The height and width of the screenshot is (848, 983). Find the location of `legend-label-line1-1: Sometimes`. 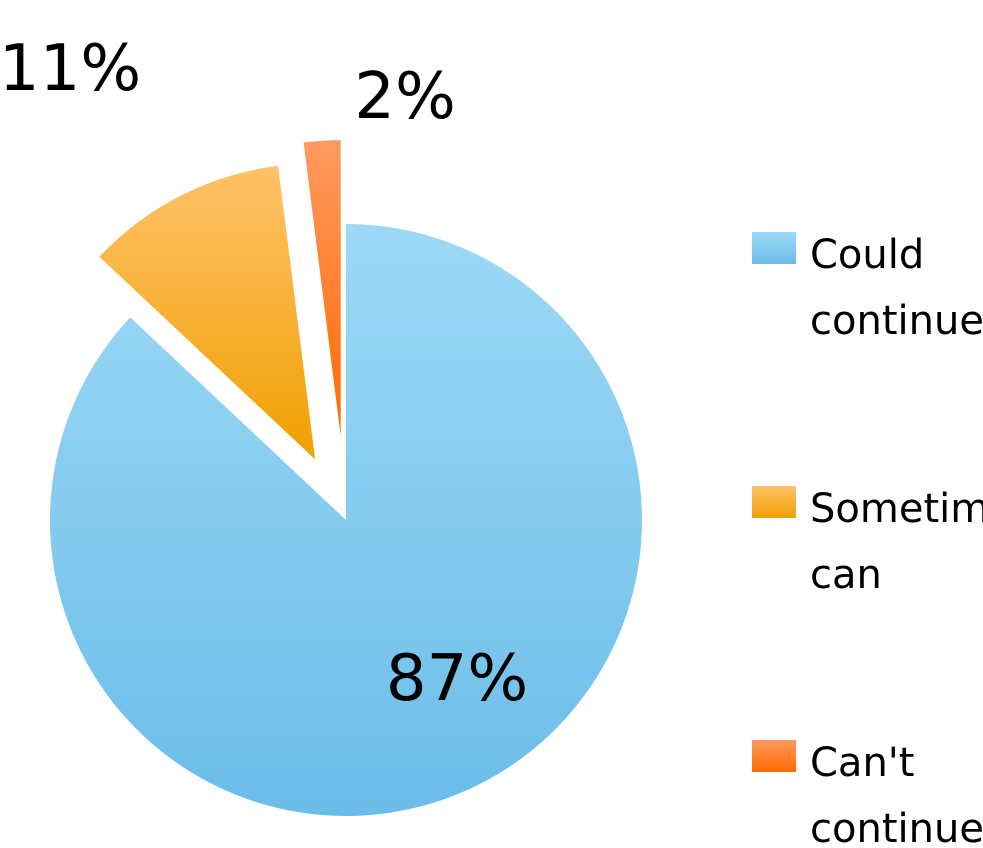

legend-label-line1-1: Sometimes is located at coordinates (896, 509).